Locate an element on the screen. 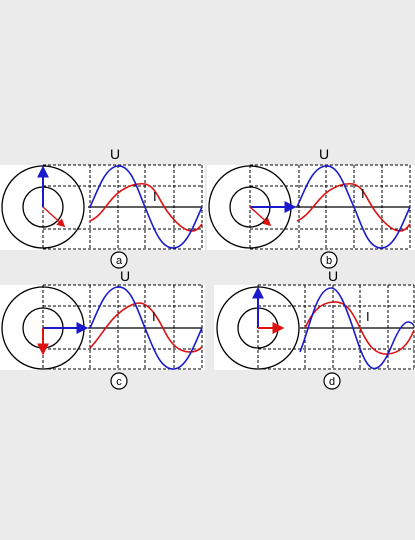 The height and width of the screenshot is (540, 415). panel-b: U I b is located at coordinates (311, 207).